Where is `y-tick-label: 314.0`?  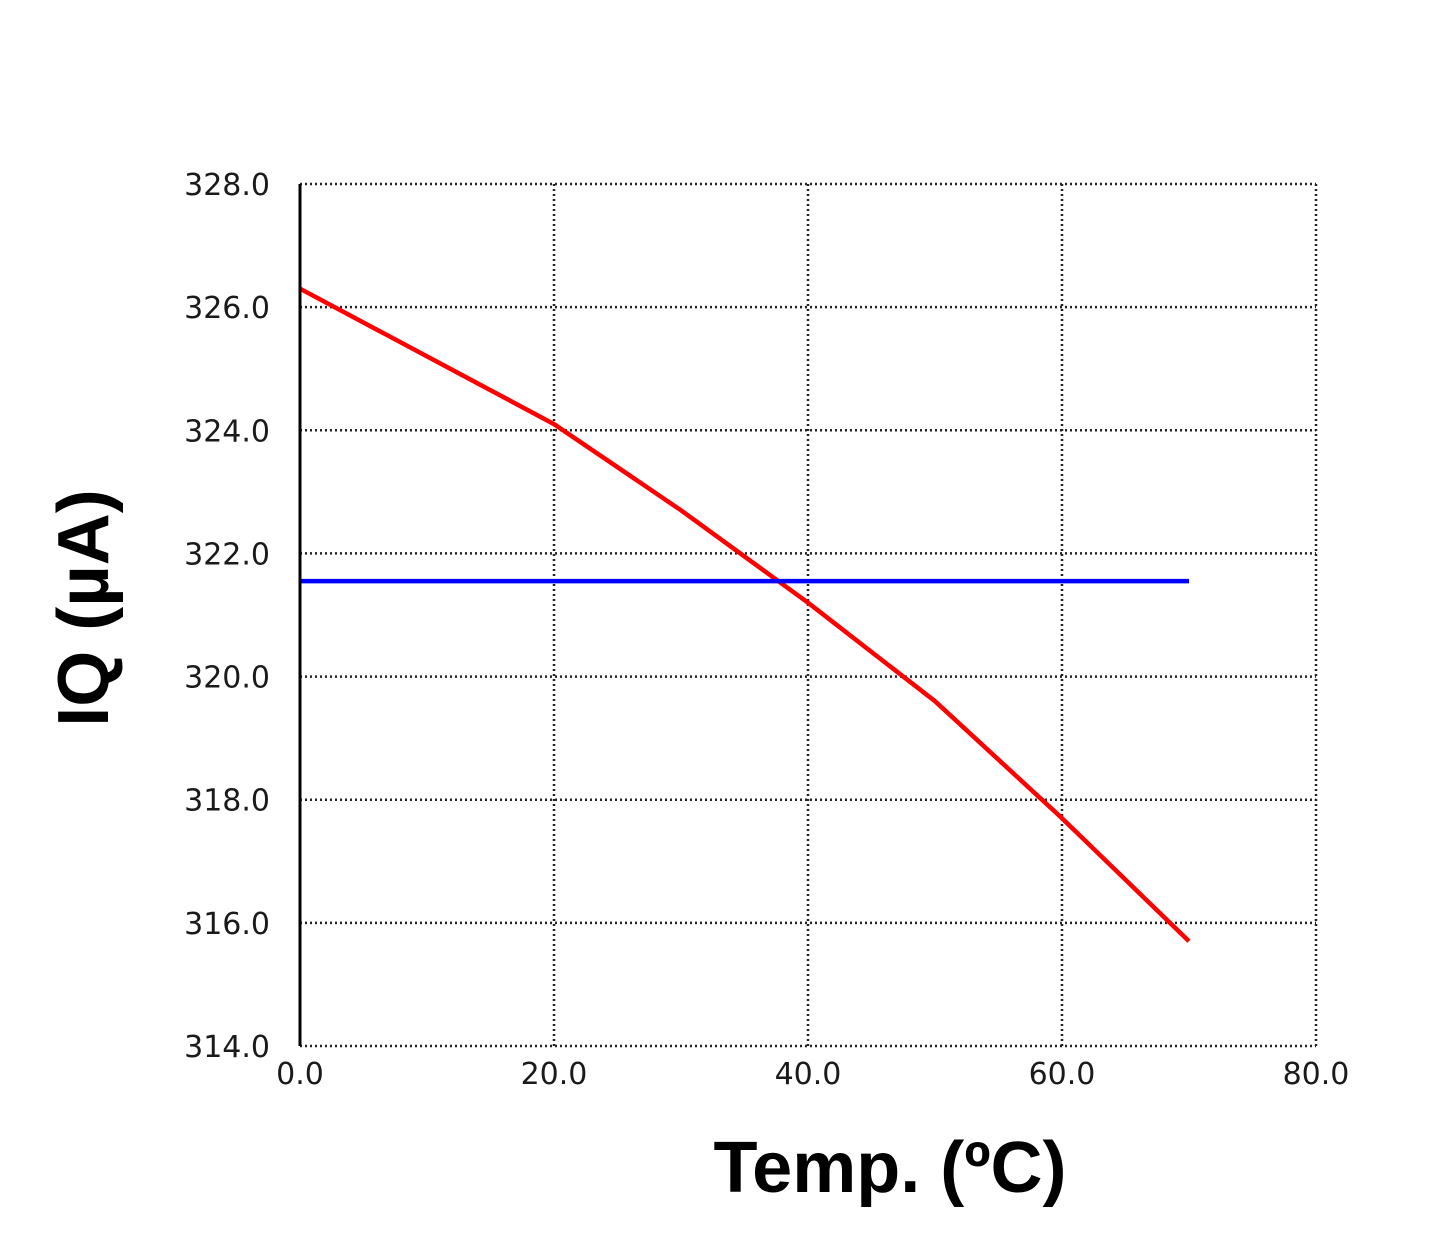 y-tick-label: 314.0 is located at coordinates (227, 1047).